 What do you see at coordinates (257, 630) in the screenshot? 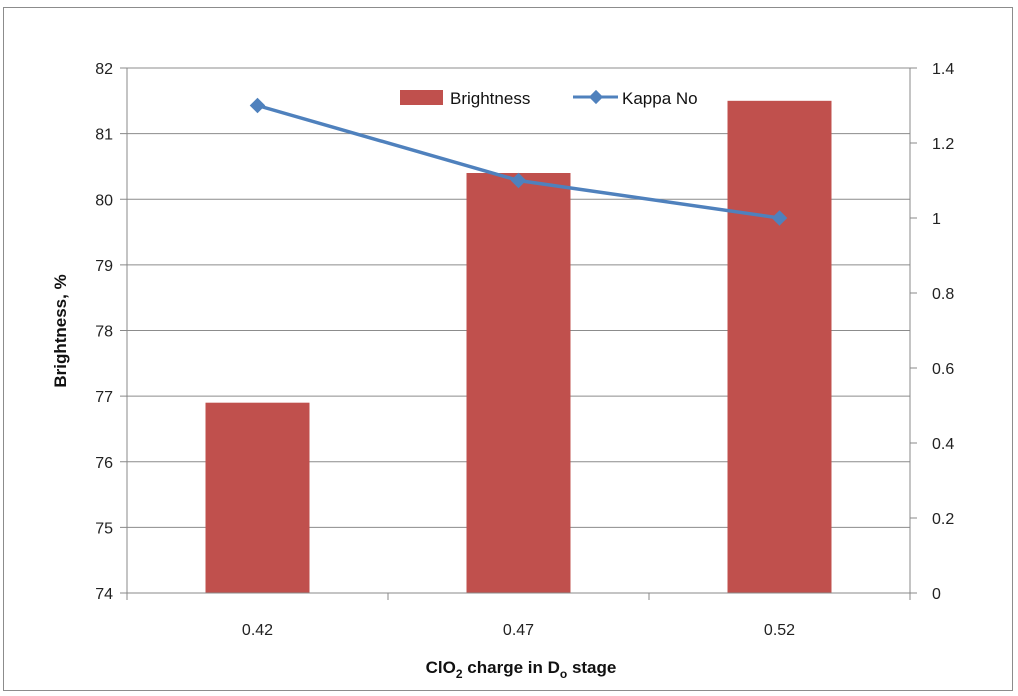
I see `x-tick-label: 0.42` at bounding box center [257, 630].